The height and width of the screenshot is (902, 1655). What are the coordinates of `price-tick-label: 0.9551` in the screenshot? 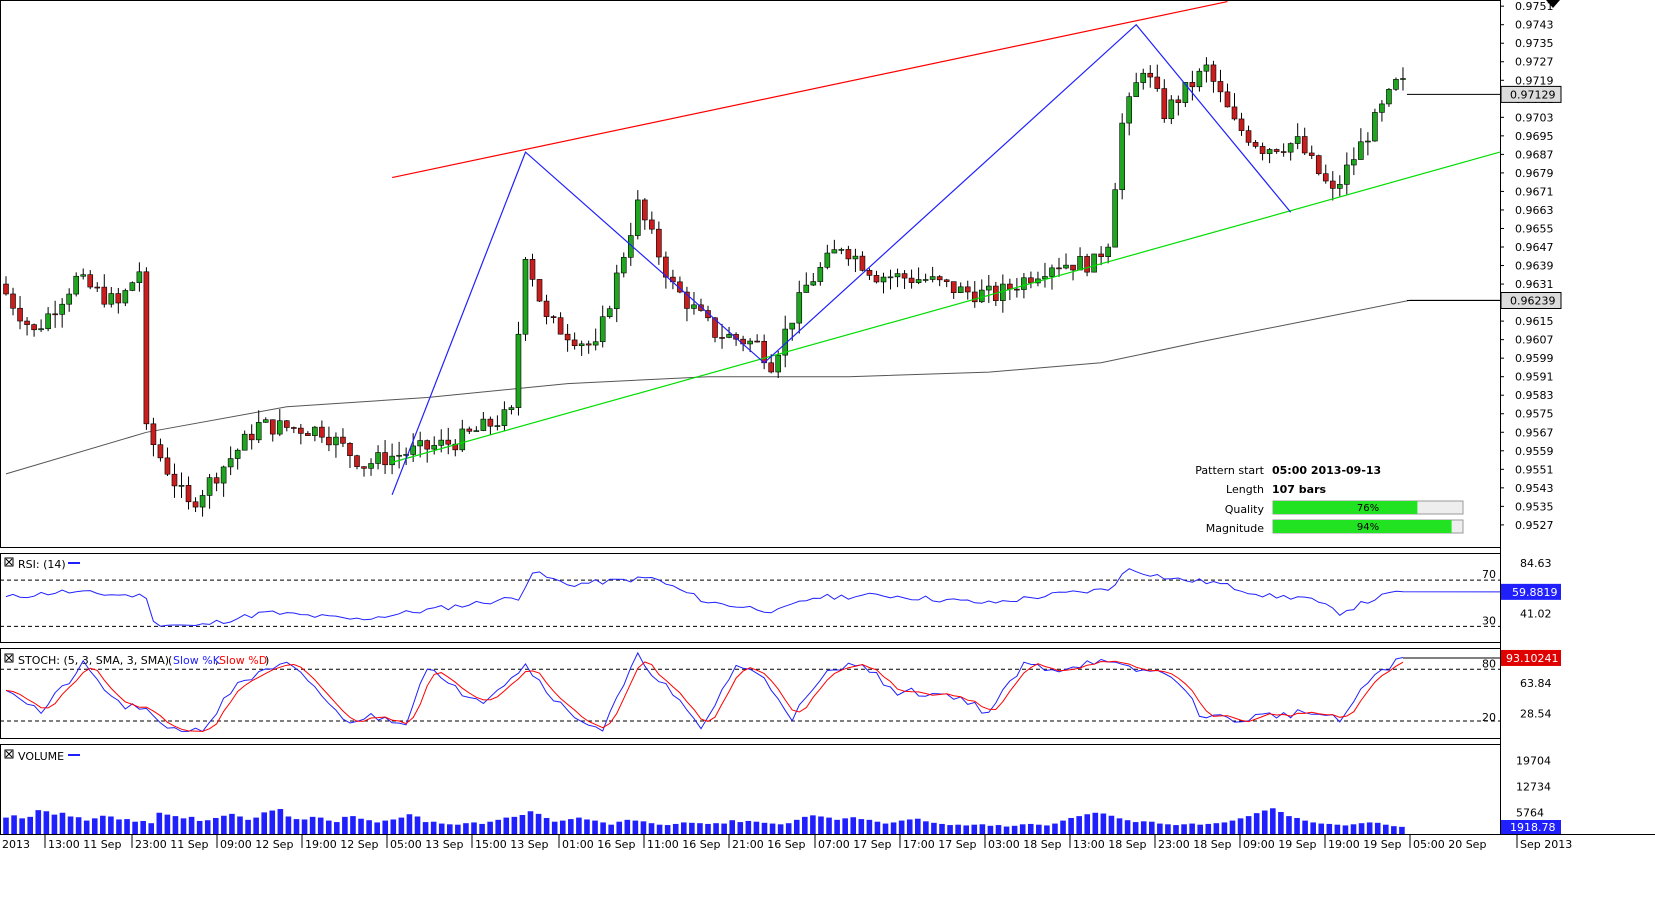 It's located at (1534, 469).